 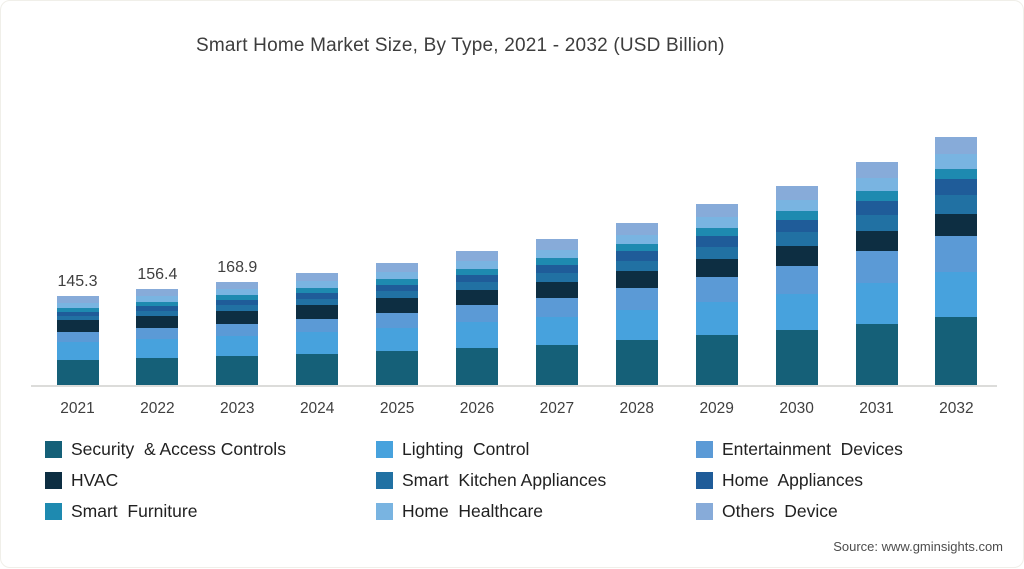 I want to click on x-axis-label: 2031, so click(x=876, y=408).